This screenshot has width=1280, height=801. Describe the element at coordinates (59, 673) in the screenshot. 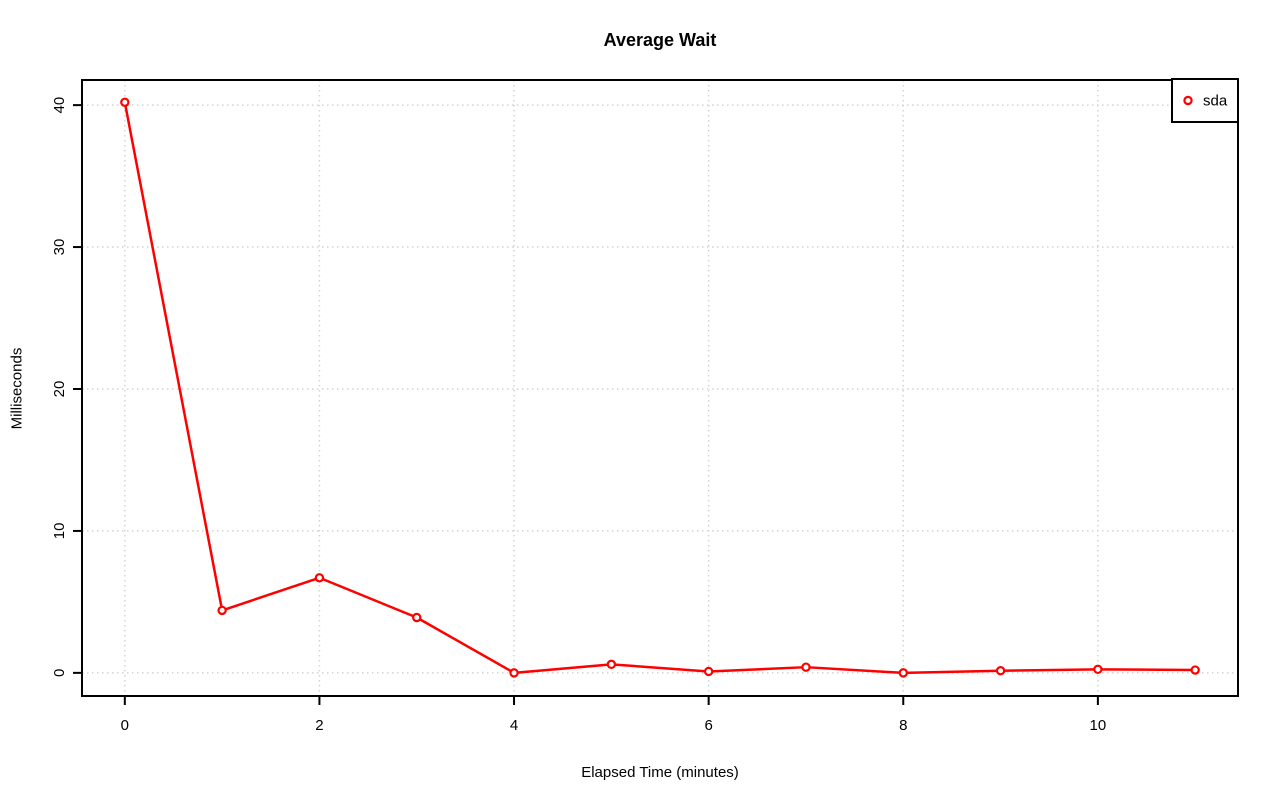

I see `y-tick-label: 0` at that location.